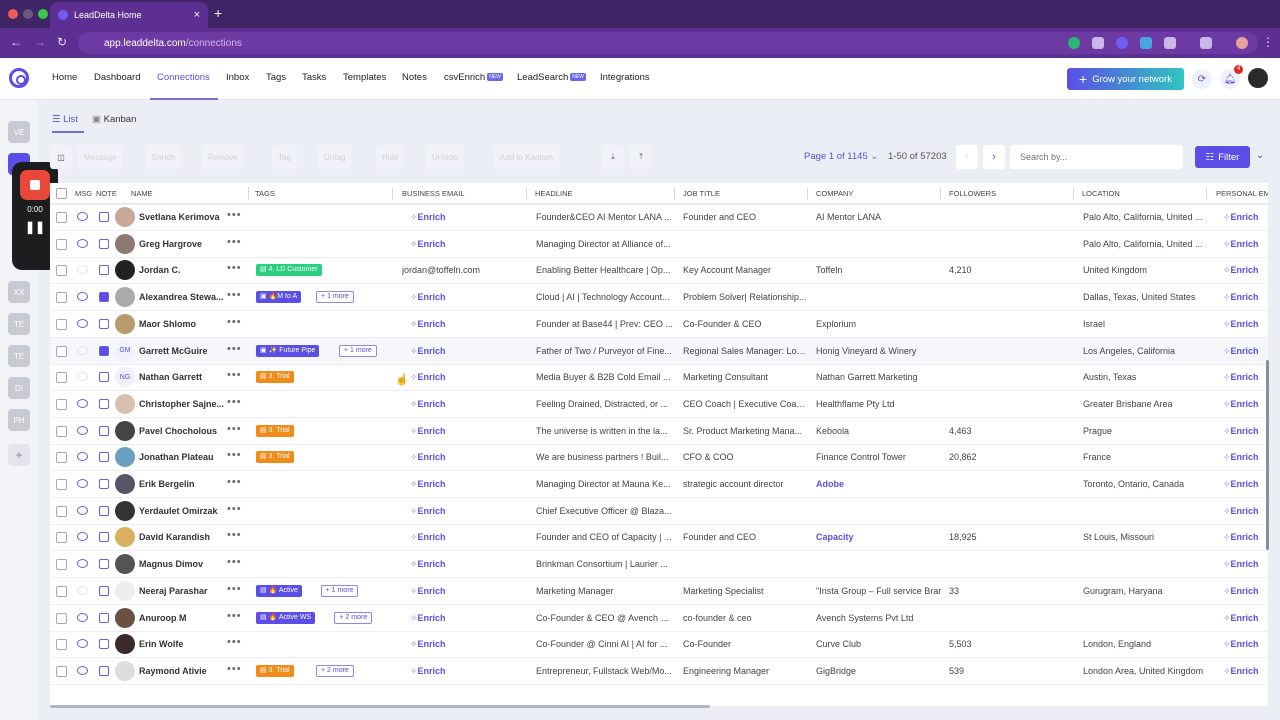 Image resolution: width=1280 pixels, height=720 pixels. I want to click on more-tags-button: + 2 more, so click(335, 670).